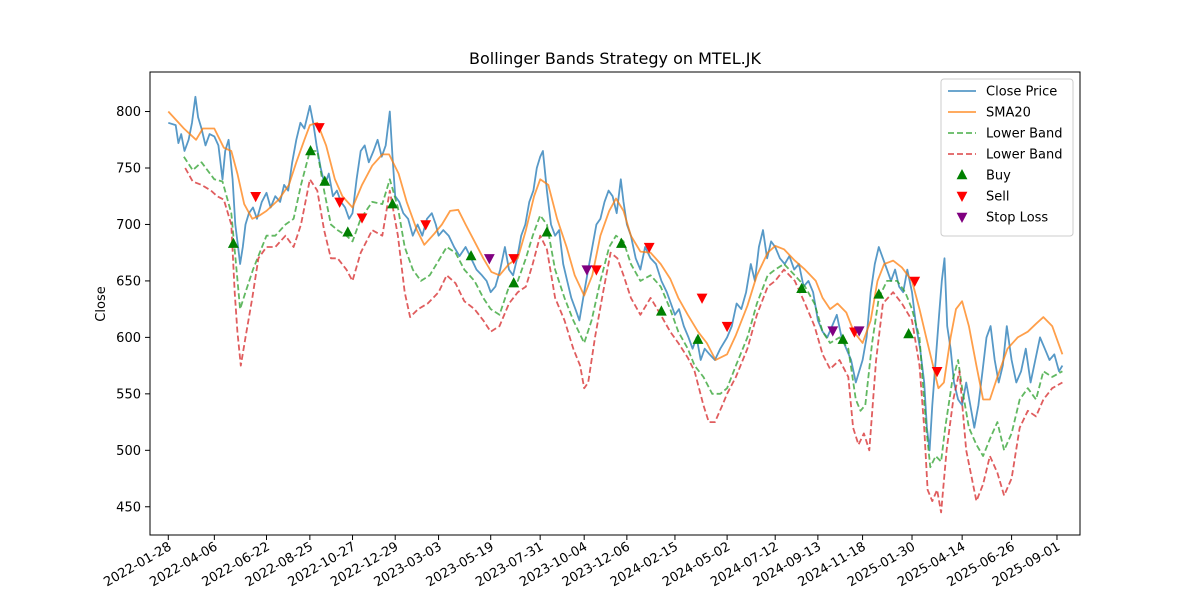  Describe the element at coordinates (1024, 134) in the screenshot. I see `legend-lower-band-2-label: Lower Band` at that location.